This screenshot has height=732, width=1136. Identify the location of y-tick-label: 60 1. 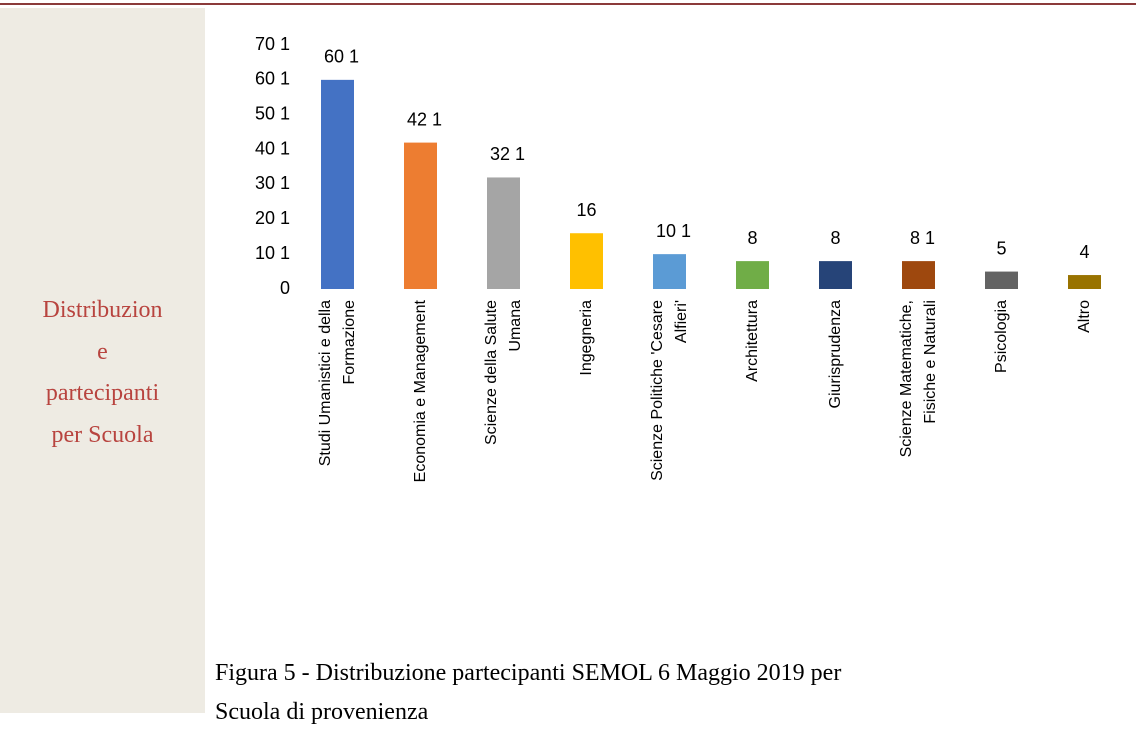
(272, 79).